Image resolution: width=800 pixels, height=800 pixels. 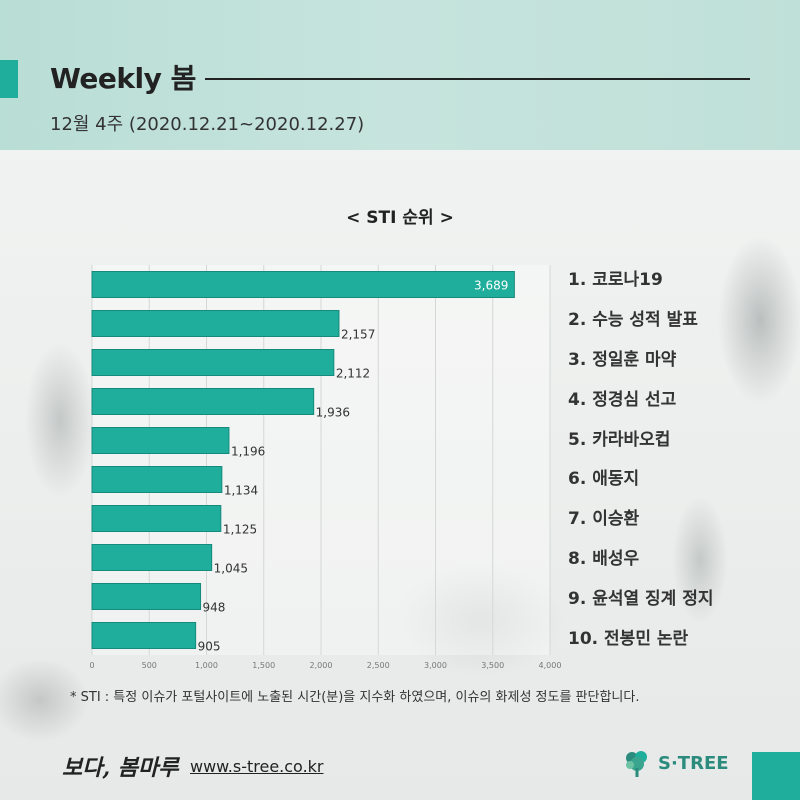 What do you see at coordinates (619, 439) in the screenshot?
I see `rank-item: 5. 카라바오컵` at bounding box center [619, 439].